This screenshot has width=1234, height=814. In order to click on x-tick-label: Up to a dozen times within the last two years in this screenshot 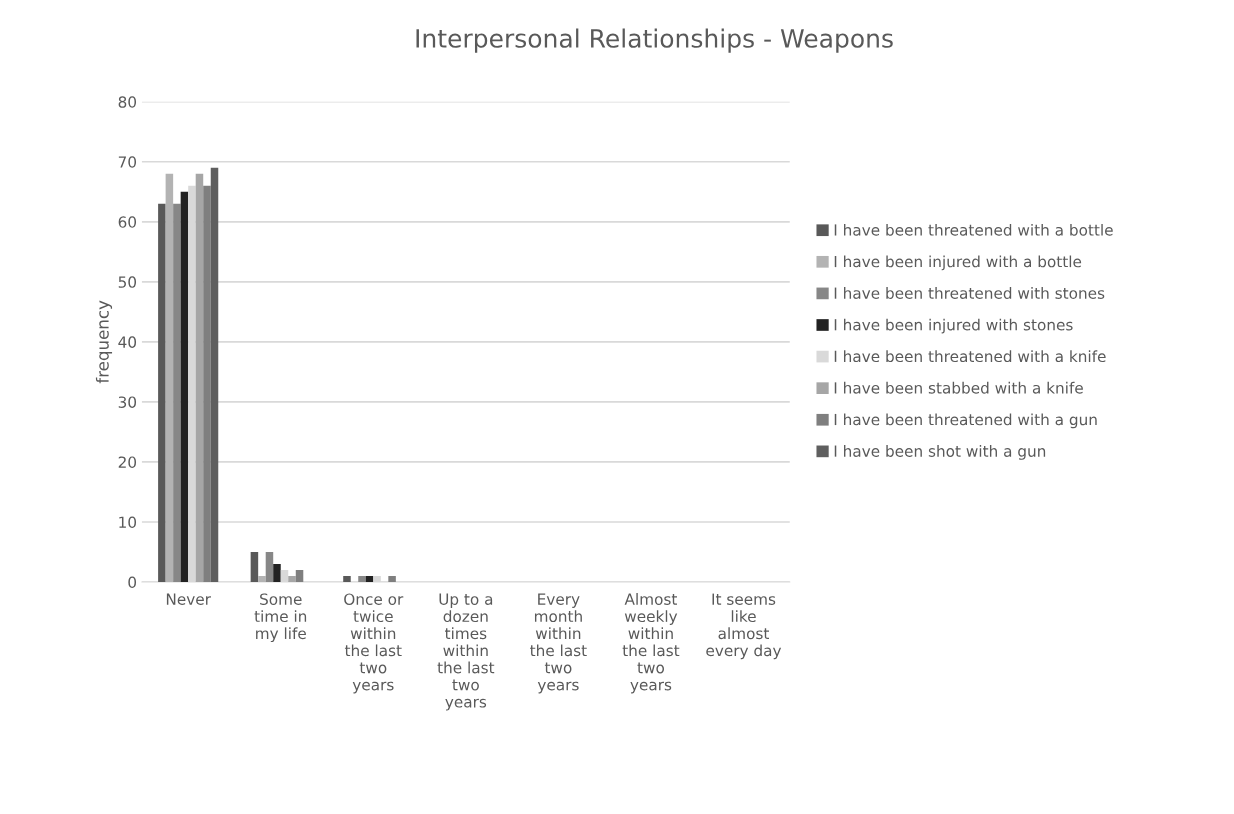, I will do `click(466, 652)`.